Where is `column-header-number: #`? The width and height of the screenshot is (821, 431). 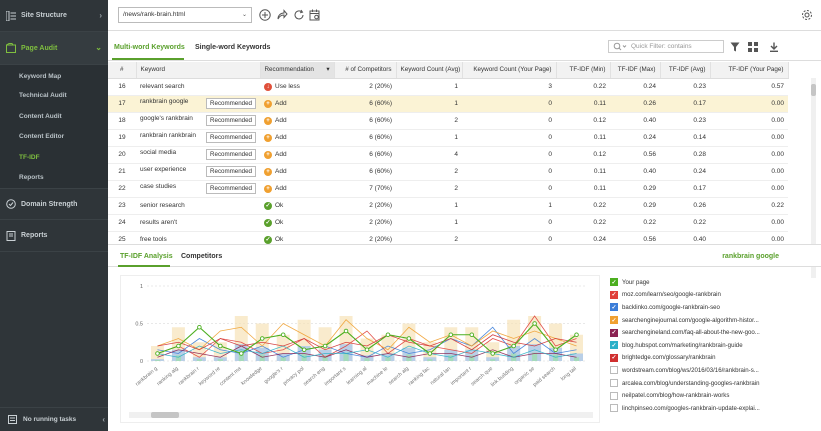 column-header-number: # is located at coordinates (122, 70).